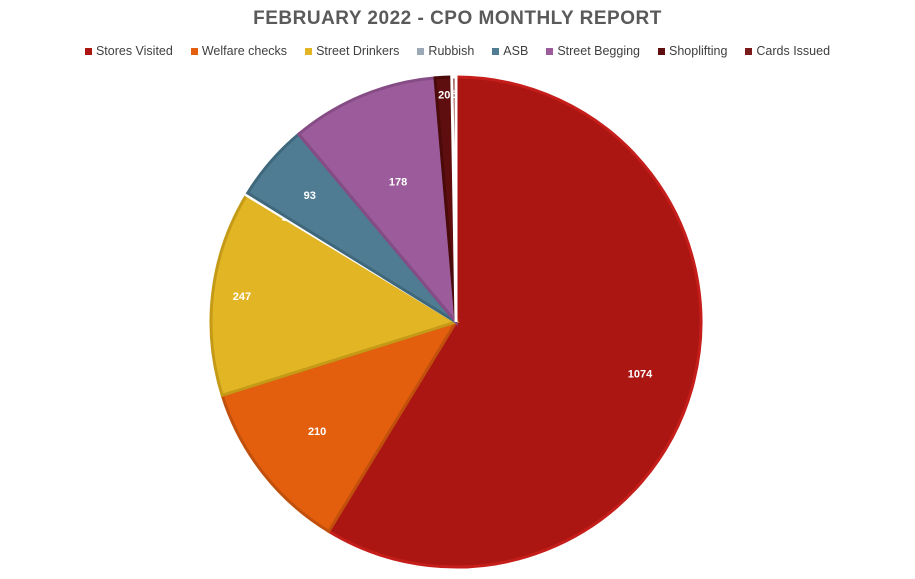 The image size is (915, 579). I want to click on data-label-cards-issued: 5, so click(454, 95).